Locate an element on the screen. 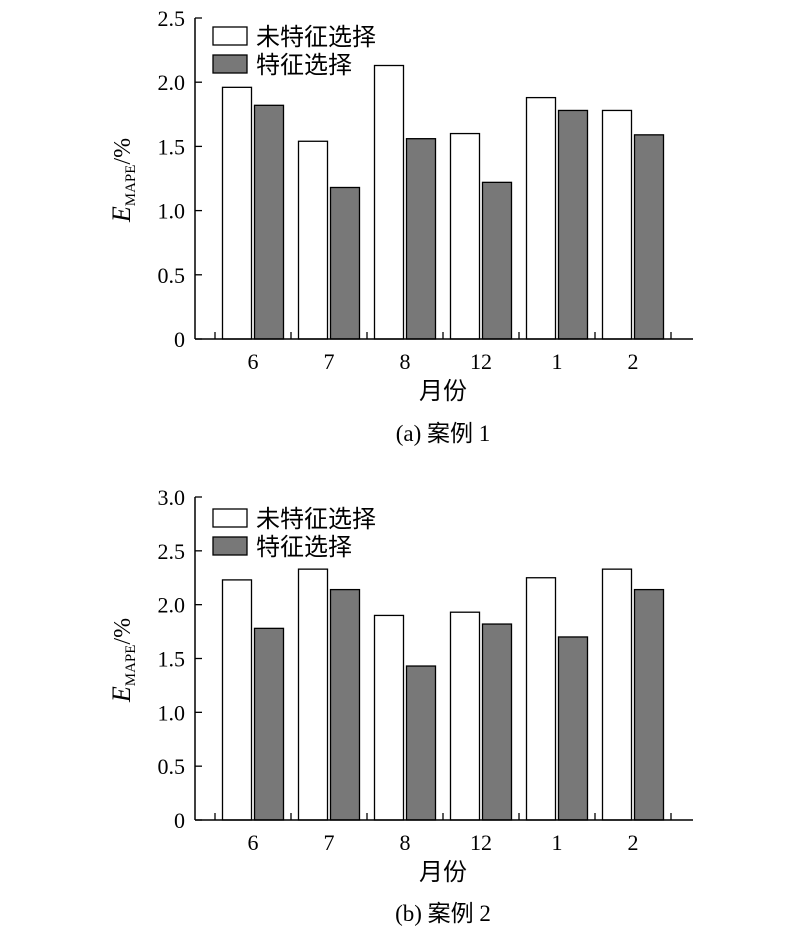 This screenshot has height=931, width=800. chart-caption: (b) 案例 2 is located at coordinates (443, 913).